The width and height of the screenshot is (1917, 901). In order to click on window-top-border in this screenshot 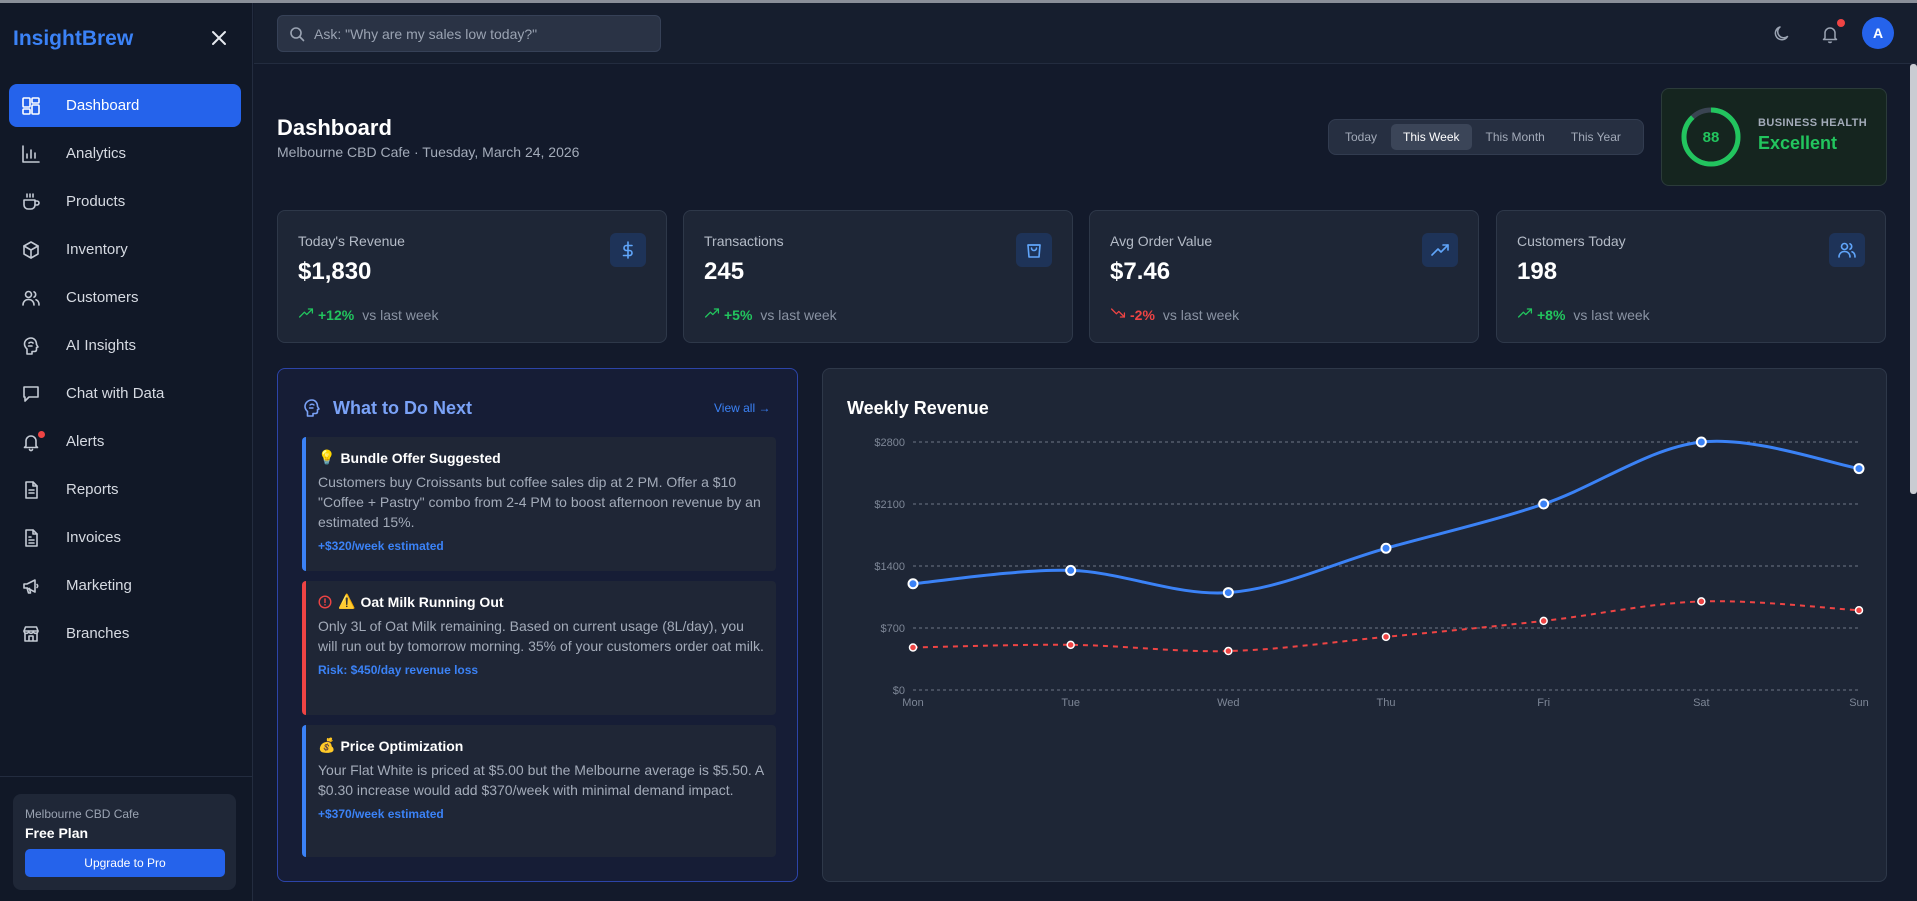, I will do `click(958, 1)`.